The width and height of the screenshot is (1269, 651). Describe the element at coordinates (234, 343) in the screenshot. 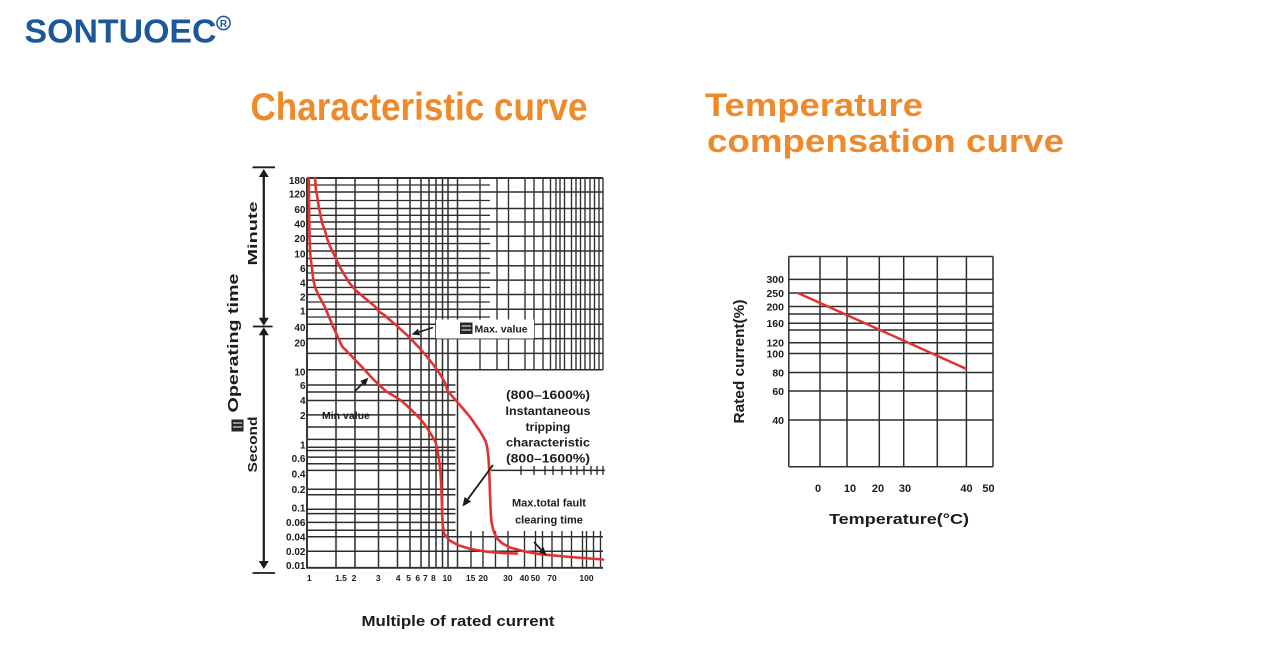

I see `svg-text: Operating time` at that location.